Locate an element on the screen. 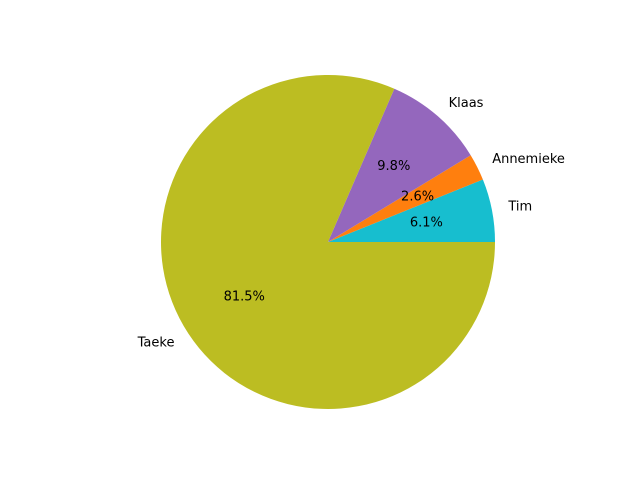 The image size is (640, 485). pie-slice-annemieke is located at coordinates (405, 198).